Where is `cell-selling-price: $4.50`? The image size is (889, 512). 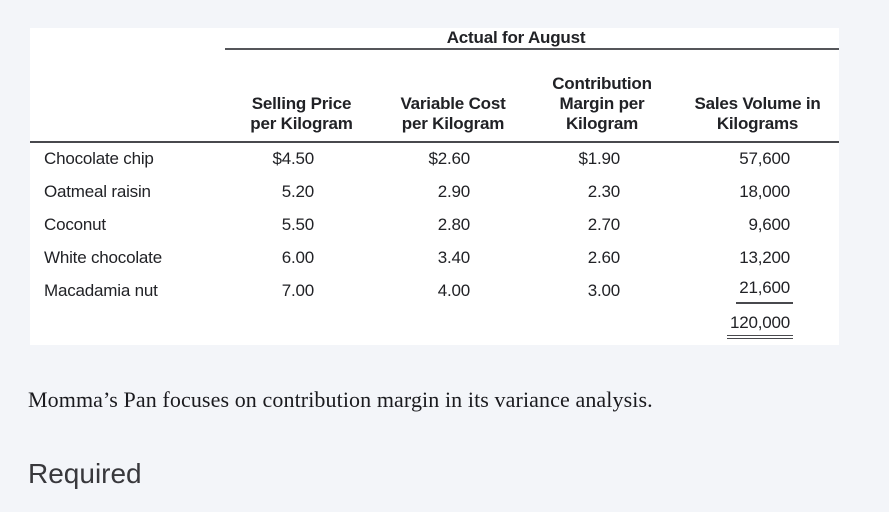
cell-selling-price: $4.50 is located at coordinates (293, 158).